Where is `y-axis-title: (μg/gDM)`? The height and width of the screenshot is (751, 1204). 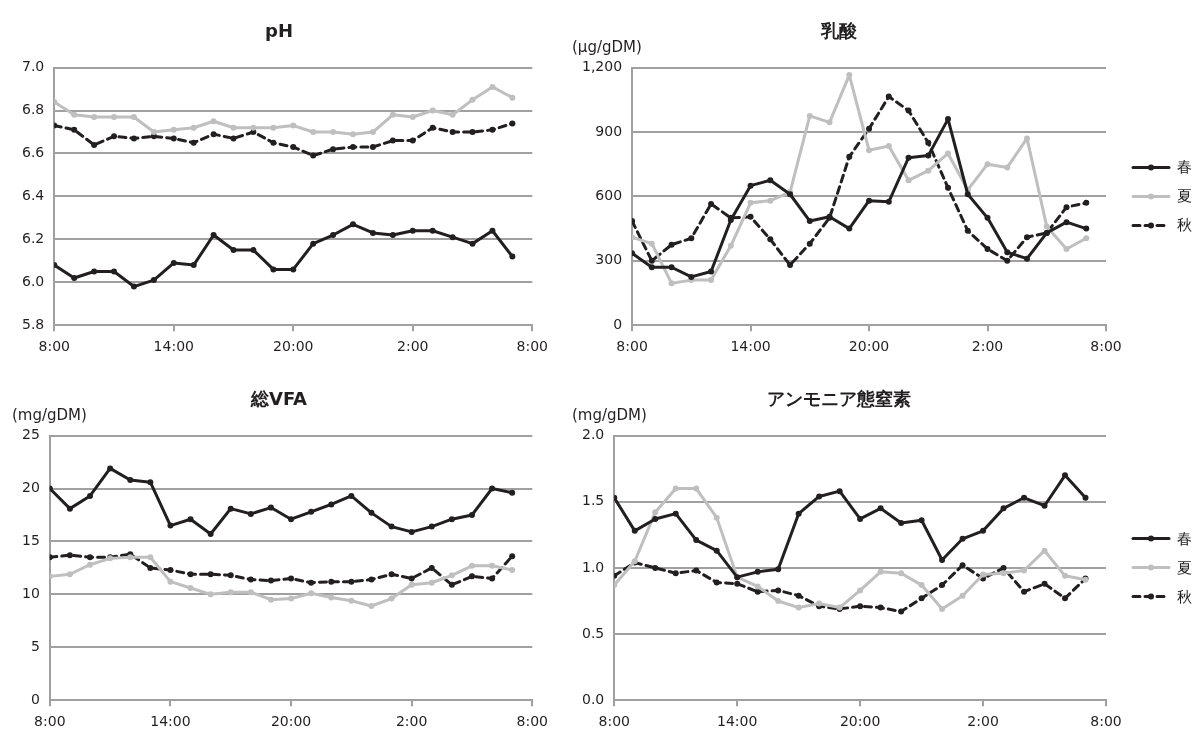
y-axis-title: (μg/gDM) is located at coordinates (607, 46).